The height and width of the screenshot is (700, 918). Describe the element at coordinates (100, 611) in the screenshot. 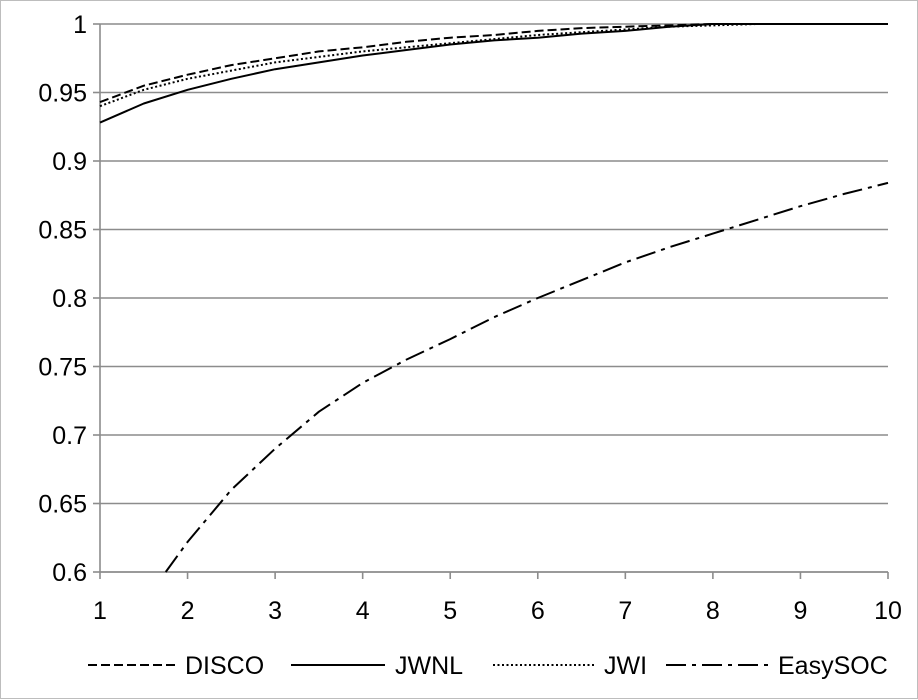

I see `x-tick-label: 1` at that location.